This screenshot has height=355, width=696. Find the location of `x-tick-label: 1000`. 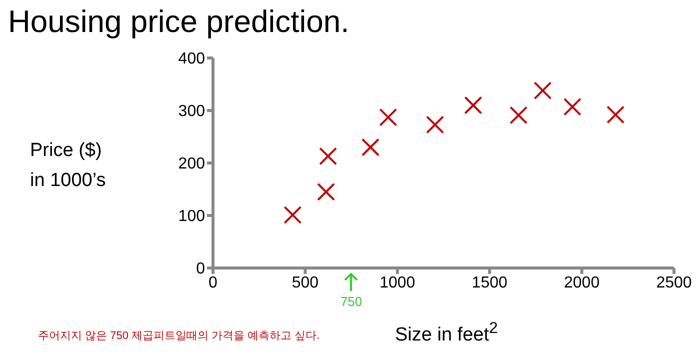

x-tick-label: 1000 is located at coordinates (398, 283).